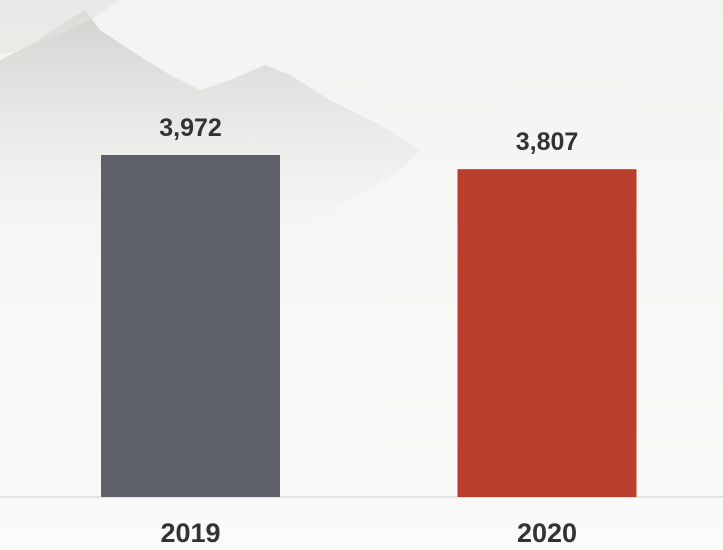  Describe the element at coordinates (547, 333) in the screenshot. I see `bar` at that location.